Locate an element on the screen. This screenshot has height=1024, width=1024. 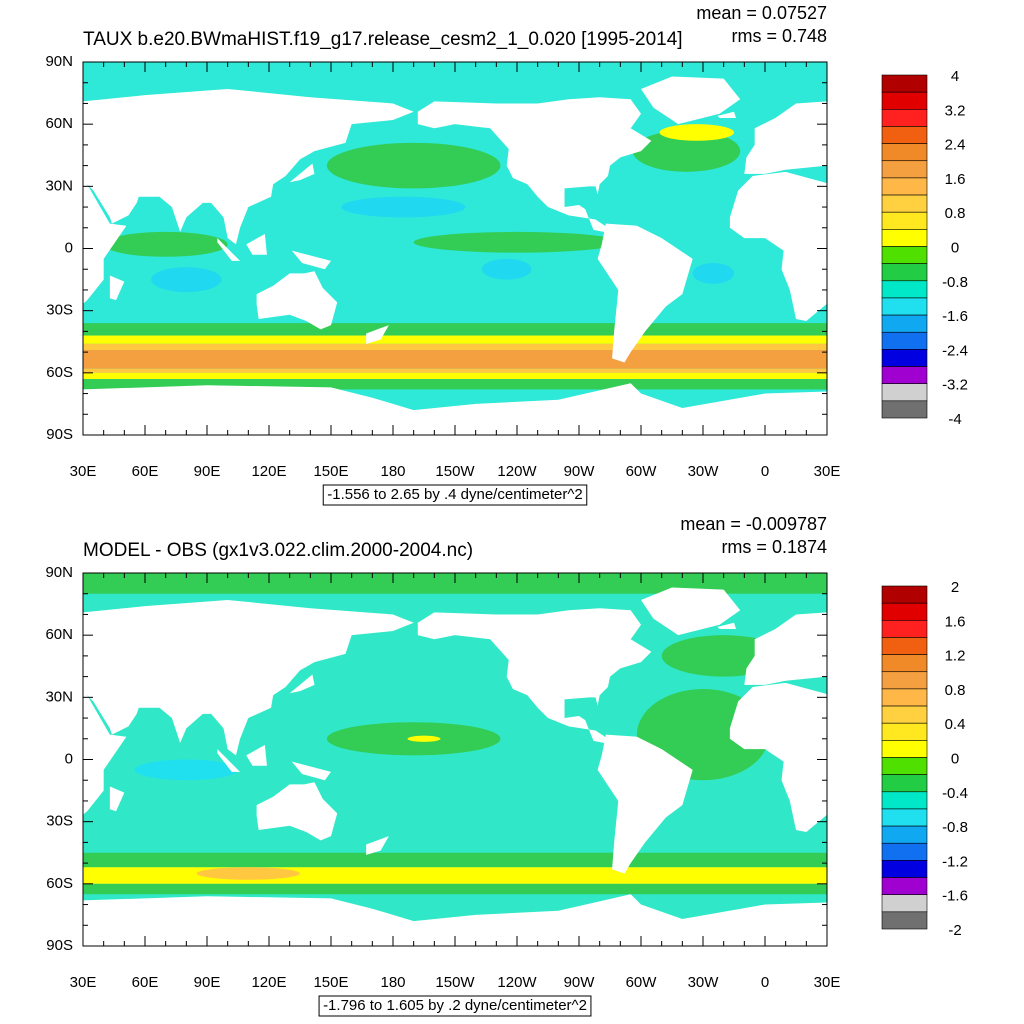
mean-stat: mean = 0.07527 is located at coordinates (761, 13).